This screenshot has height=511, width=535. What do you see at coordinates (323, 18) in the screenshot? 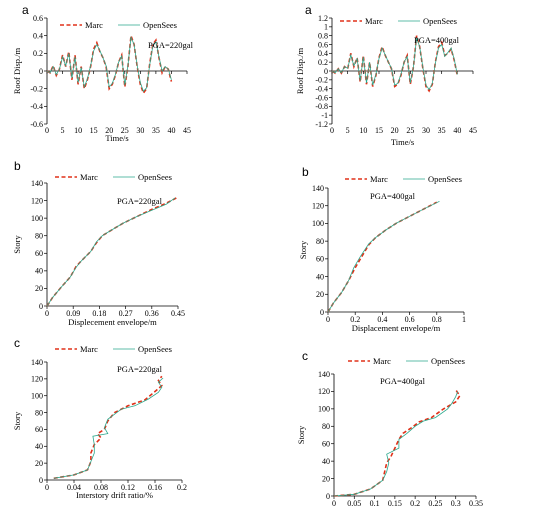
I see `y-tick-label: 1.2` at bounding box center [323, 18].